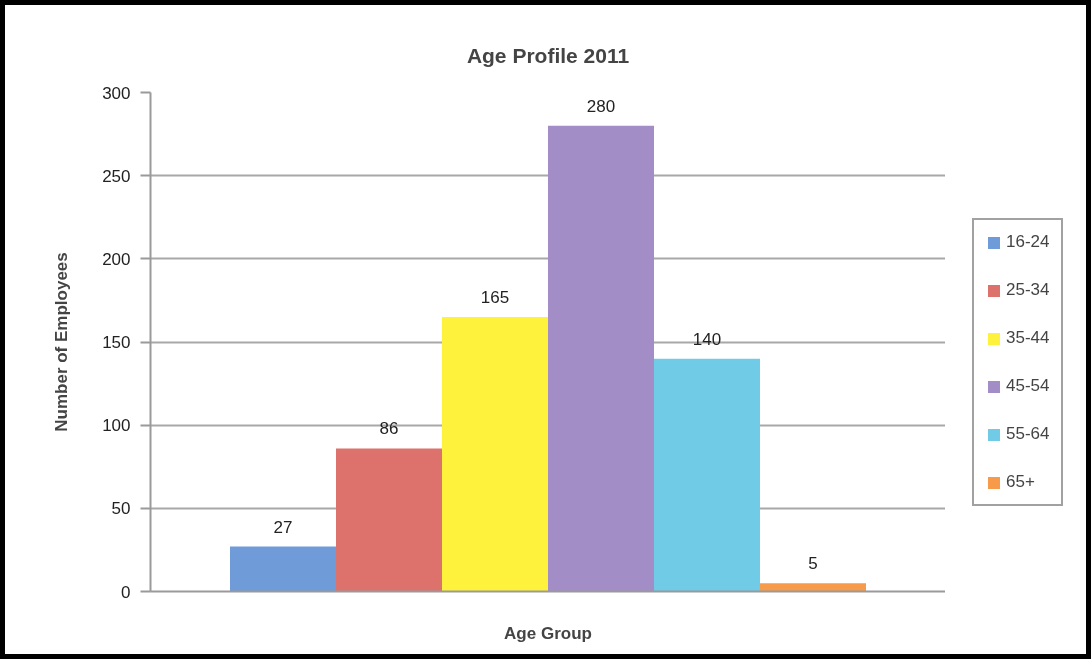 Image resolution: width=1091 pixels, height=659 pixels. Describe the element at coordinates (1028, 338) in the screenshot. I see `legend-label: 35-44` at that location.